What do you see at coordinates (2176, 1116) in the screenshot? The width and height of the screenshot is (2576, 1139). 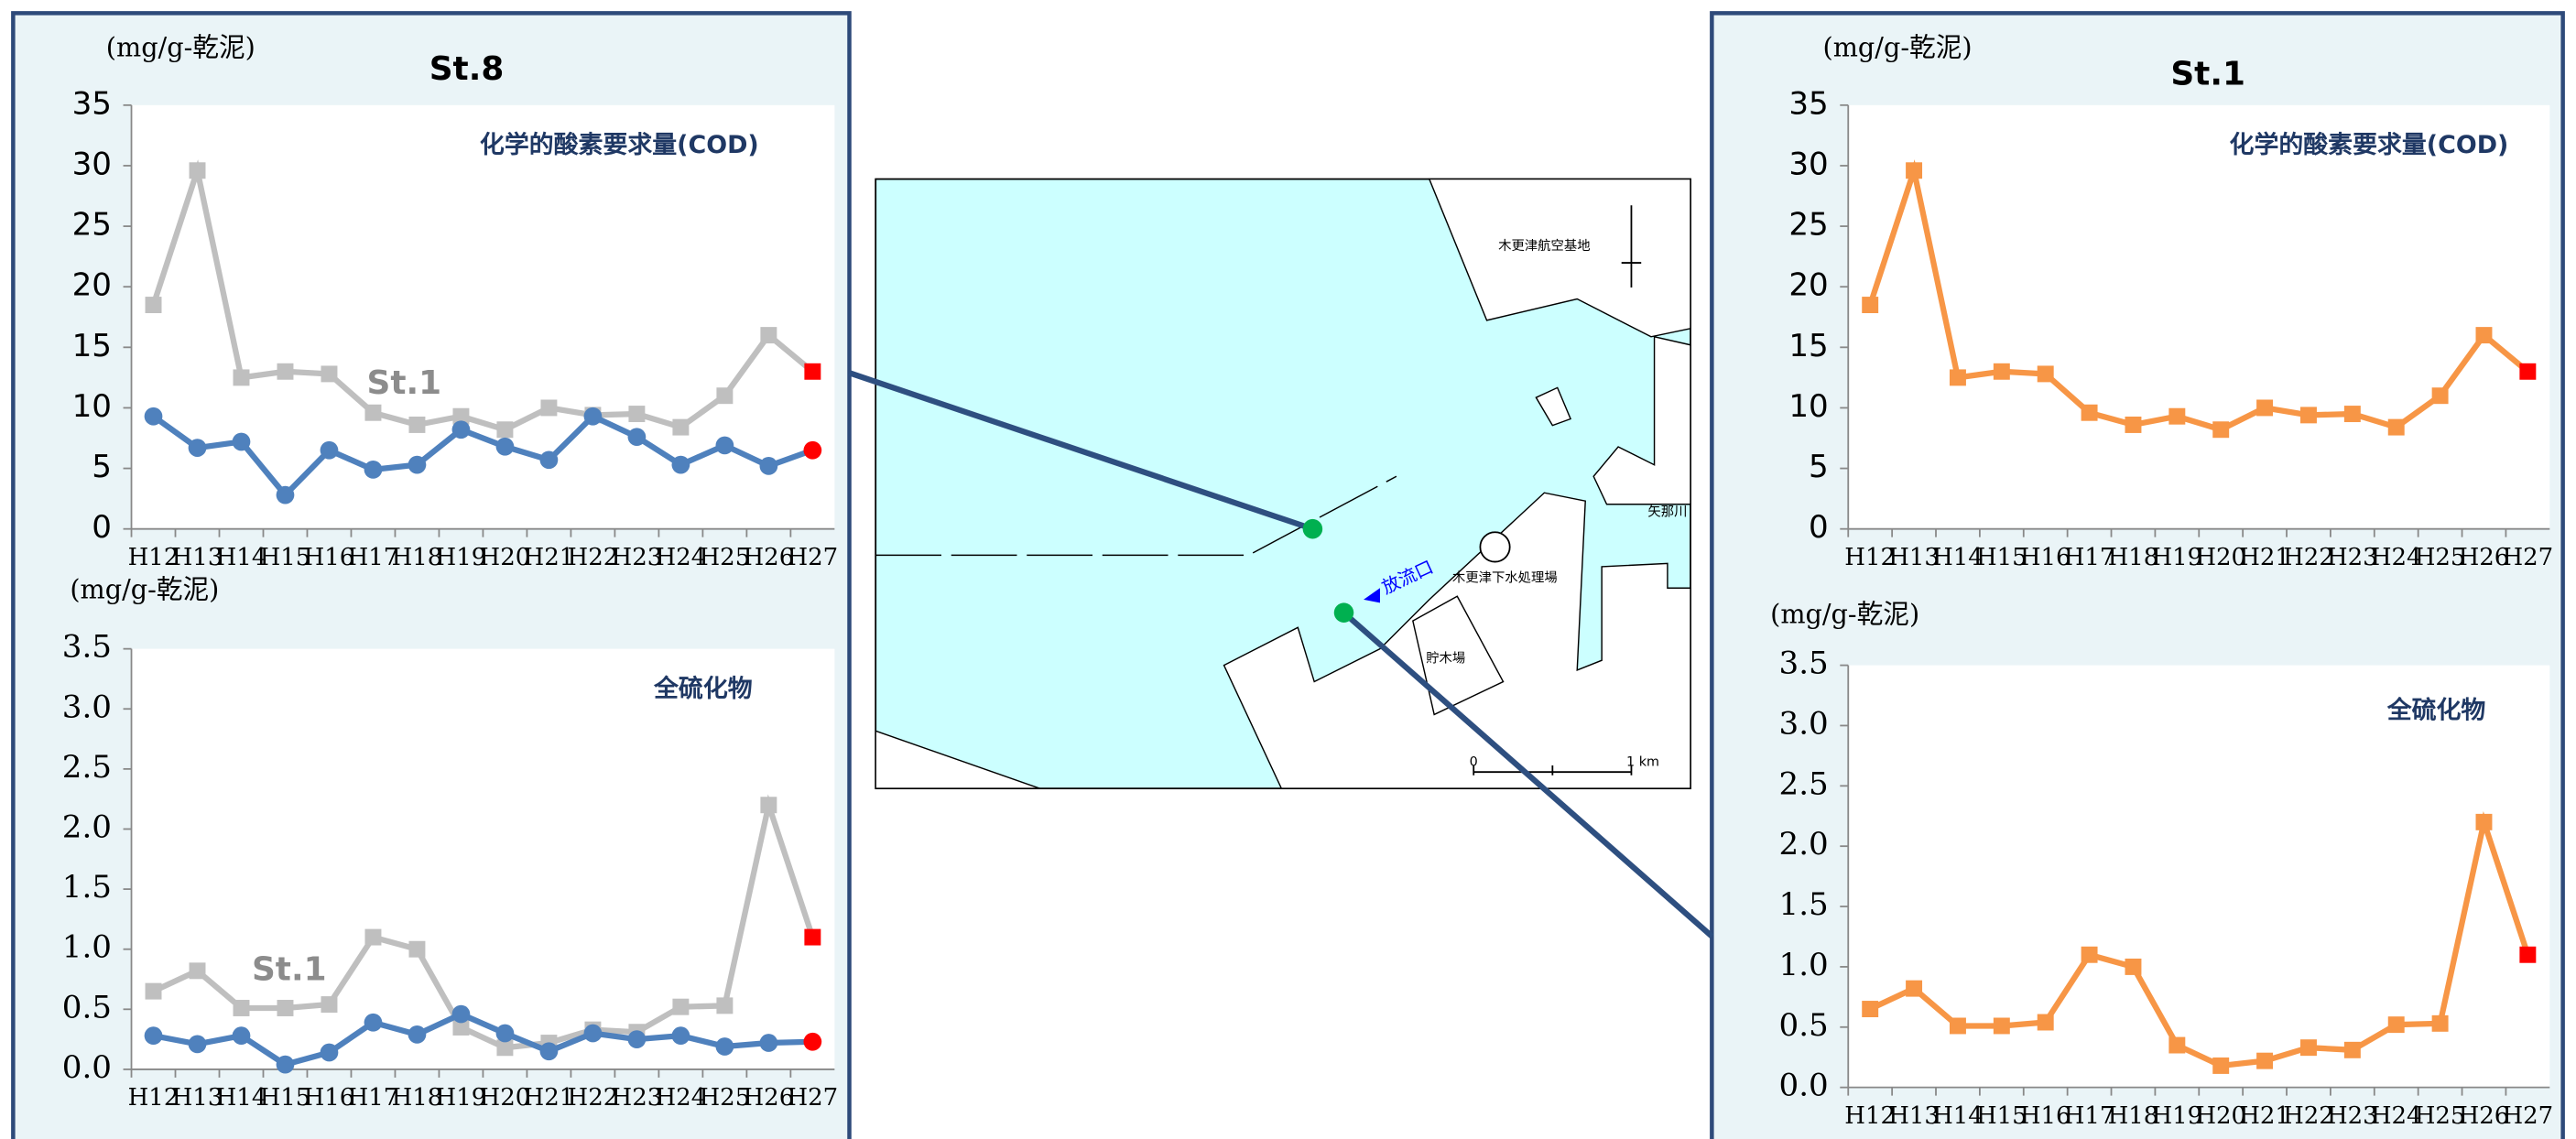 I see `x-tick-label: H19` at bounding box center [2176, 1116].